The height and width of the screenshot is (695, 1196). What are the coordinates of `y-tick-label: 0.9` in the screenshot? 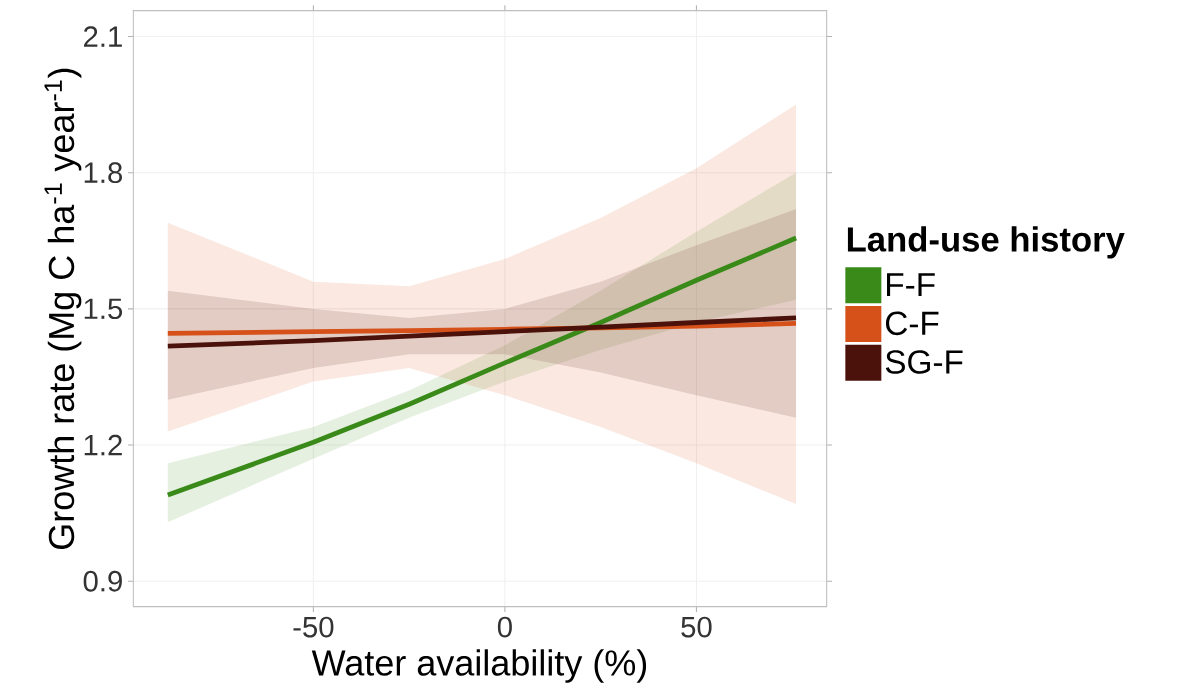 It's located at (102, 581).